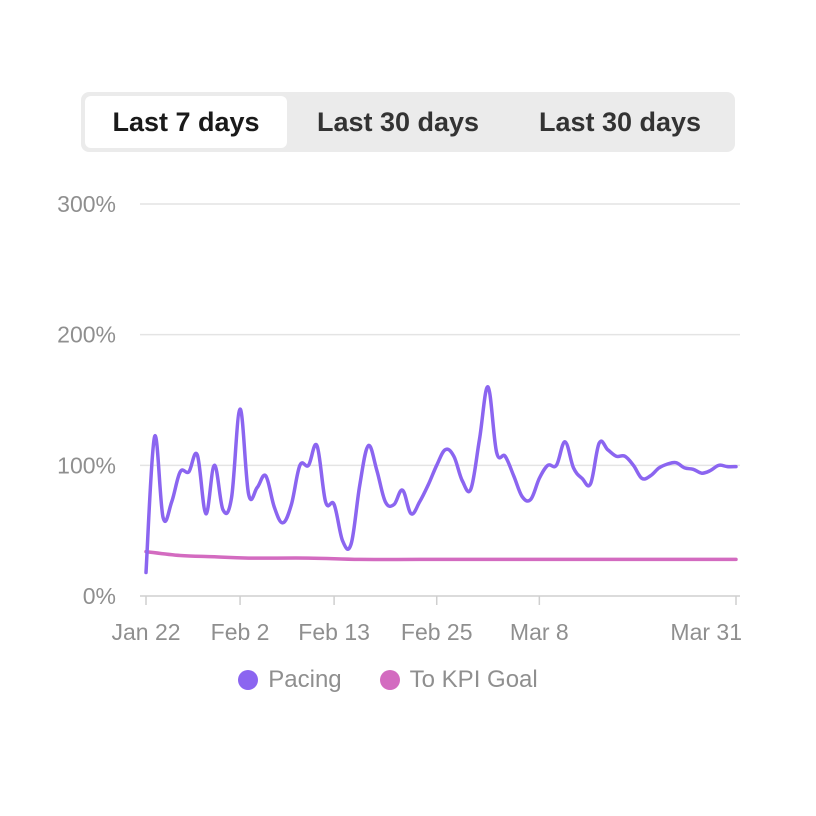  What do you see at coordinates (86, 335) in the screenshot?
I see `y-tick-label: 200%` at bounding box center [86, 335].